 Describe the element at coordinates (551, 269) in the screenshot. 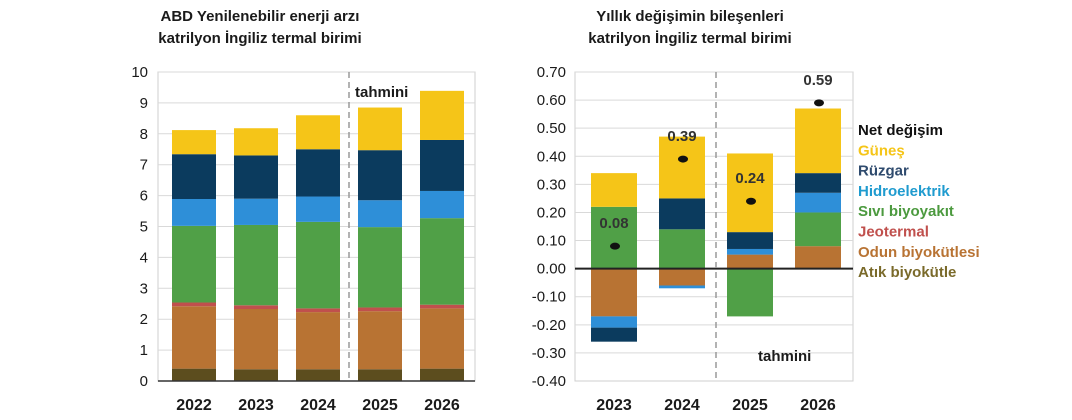

I see `right-y-tick-label: 0.00` at that location.